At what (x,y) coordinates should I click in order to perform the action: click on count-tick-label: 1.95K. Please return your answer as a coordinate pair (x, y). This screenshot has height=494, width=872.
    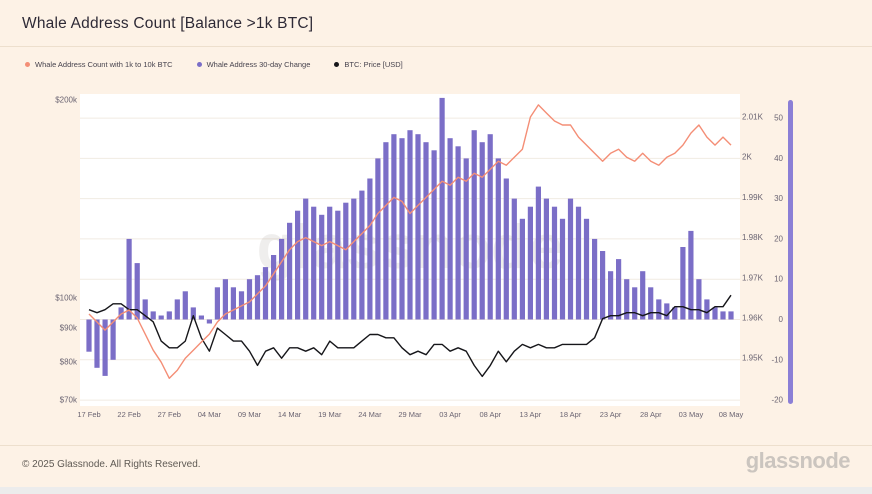
    Looking at the image, I should click on (753, 358).